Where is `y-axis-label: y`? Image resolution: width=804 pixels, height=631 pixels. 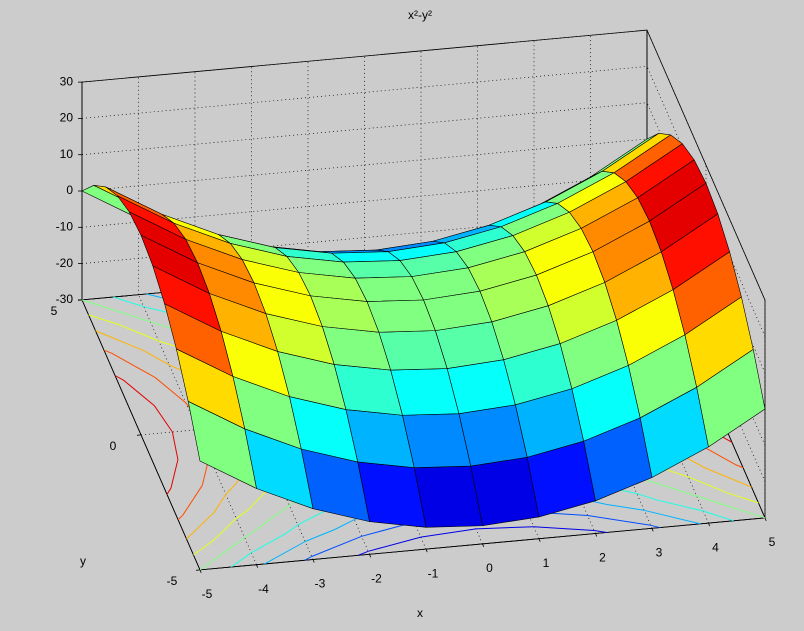
y-axis-label: y is located at coordinates (83, 561).